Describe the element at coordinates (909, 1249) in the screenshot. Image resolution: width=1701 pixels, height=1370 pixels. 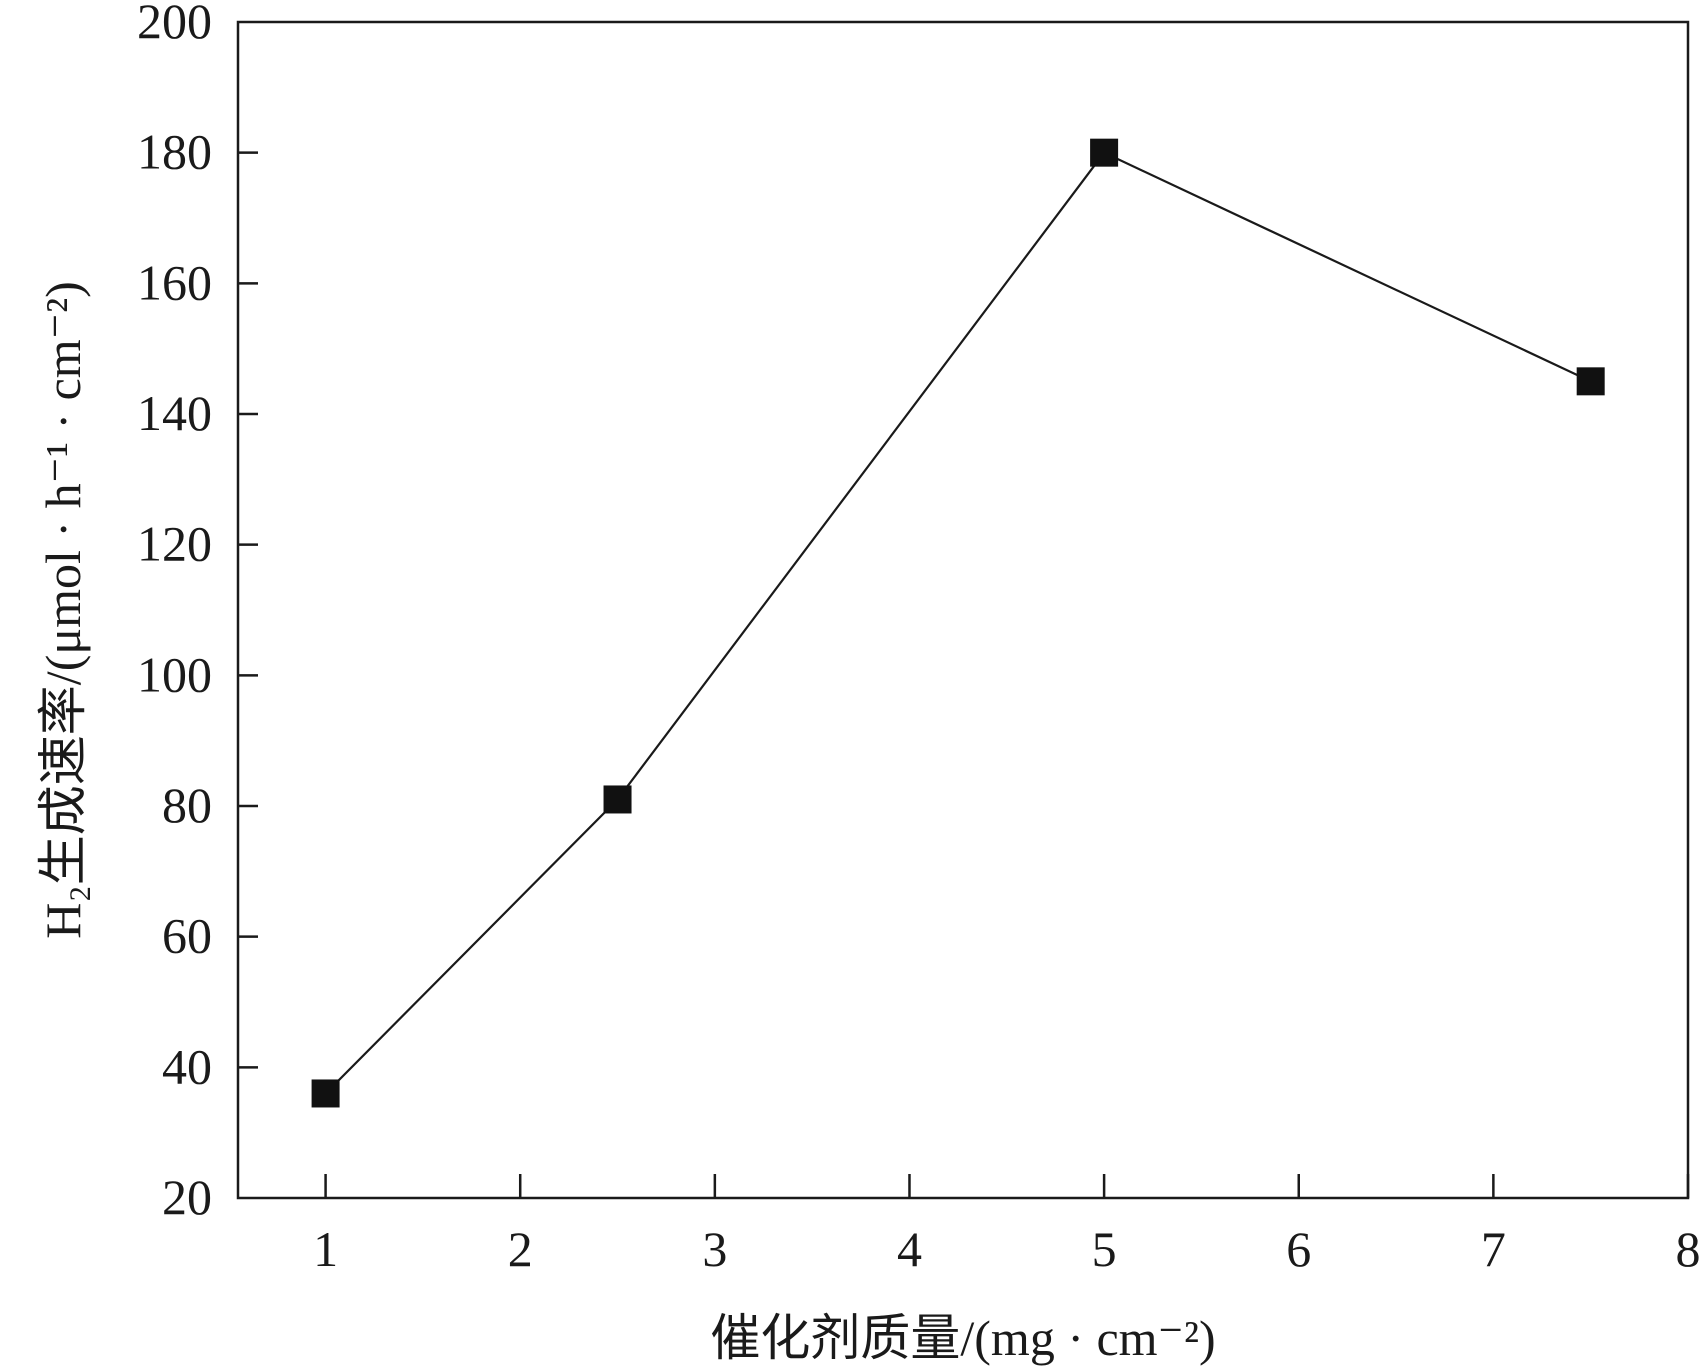
I see `x-tick-label: 4` at that location.